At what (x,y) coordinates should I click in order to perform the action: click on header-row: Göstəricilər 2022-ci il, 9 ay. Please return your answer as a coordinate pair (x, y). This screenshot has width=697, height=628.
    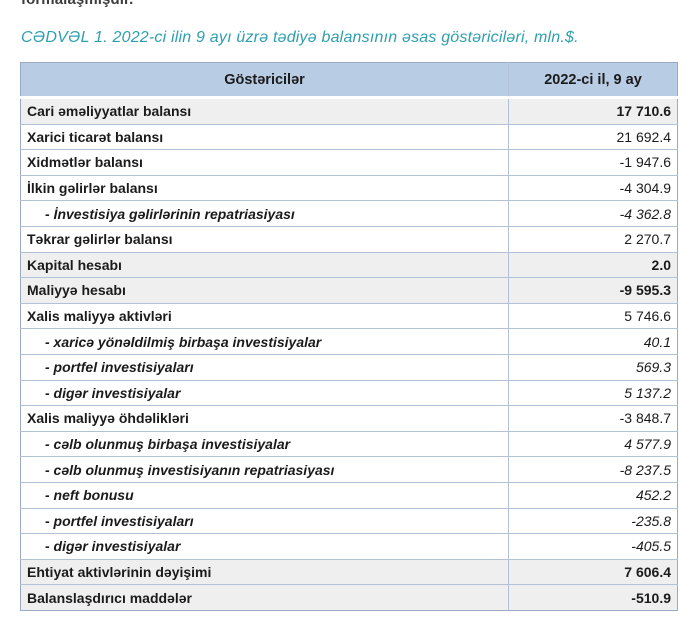
    Looking at the image, I should click on (349, 80).